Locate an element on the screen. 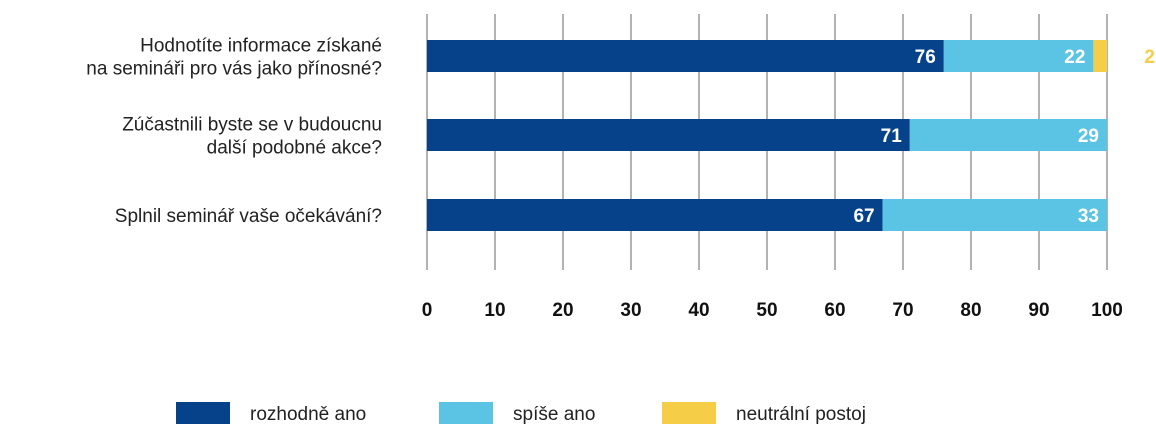 Image resolution: width=1156 pixels, height=432 pixels. x-tick-label: 100 is located at coordinates (1107, 310).